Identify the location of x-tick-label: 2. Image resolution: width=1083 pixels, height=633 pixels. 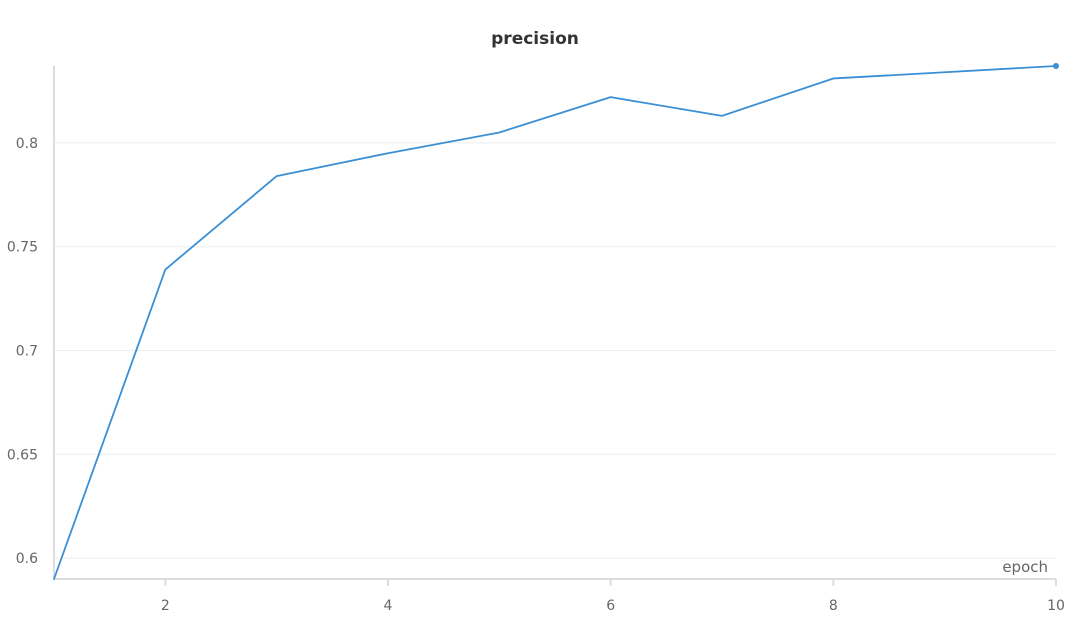
(165, 606).